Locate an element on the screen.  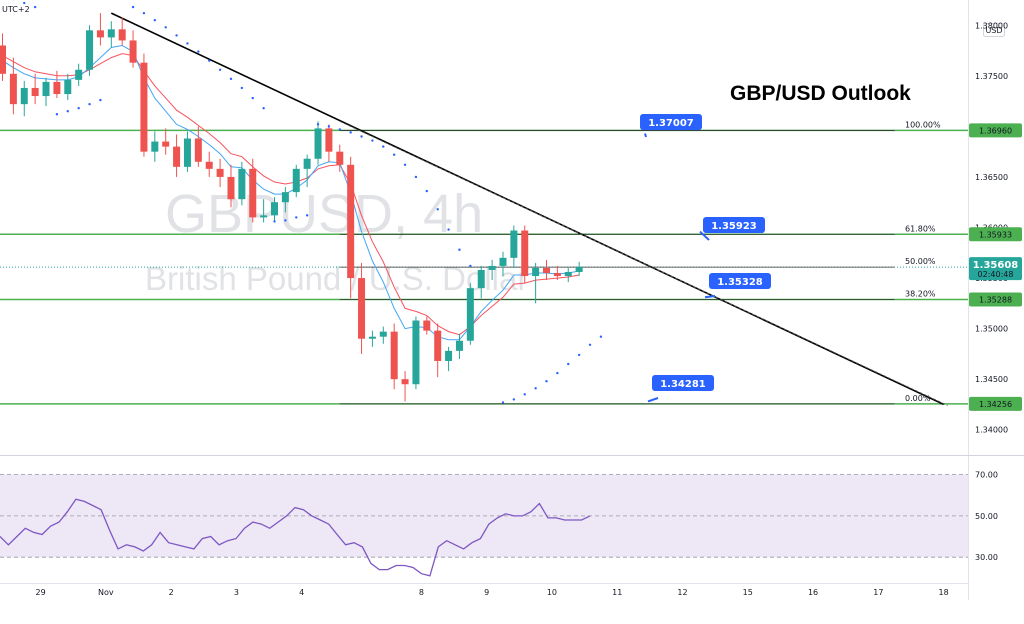
currency-label: USD is located at coordinates (993, 30).